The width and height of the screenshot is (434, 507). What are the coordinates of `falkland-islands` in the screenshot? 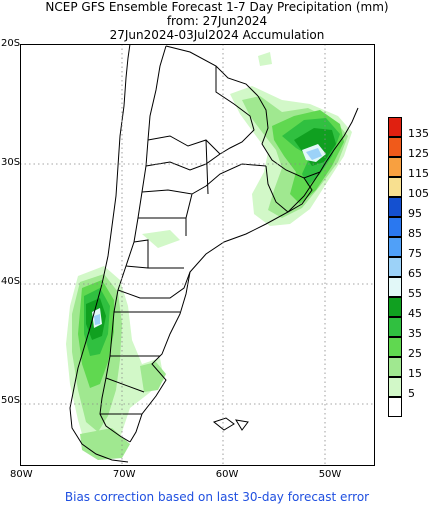 It's located at (230, 424).